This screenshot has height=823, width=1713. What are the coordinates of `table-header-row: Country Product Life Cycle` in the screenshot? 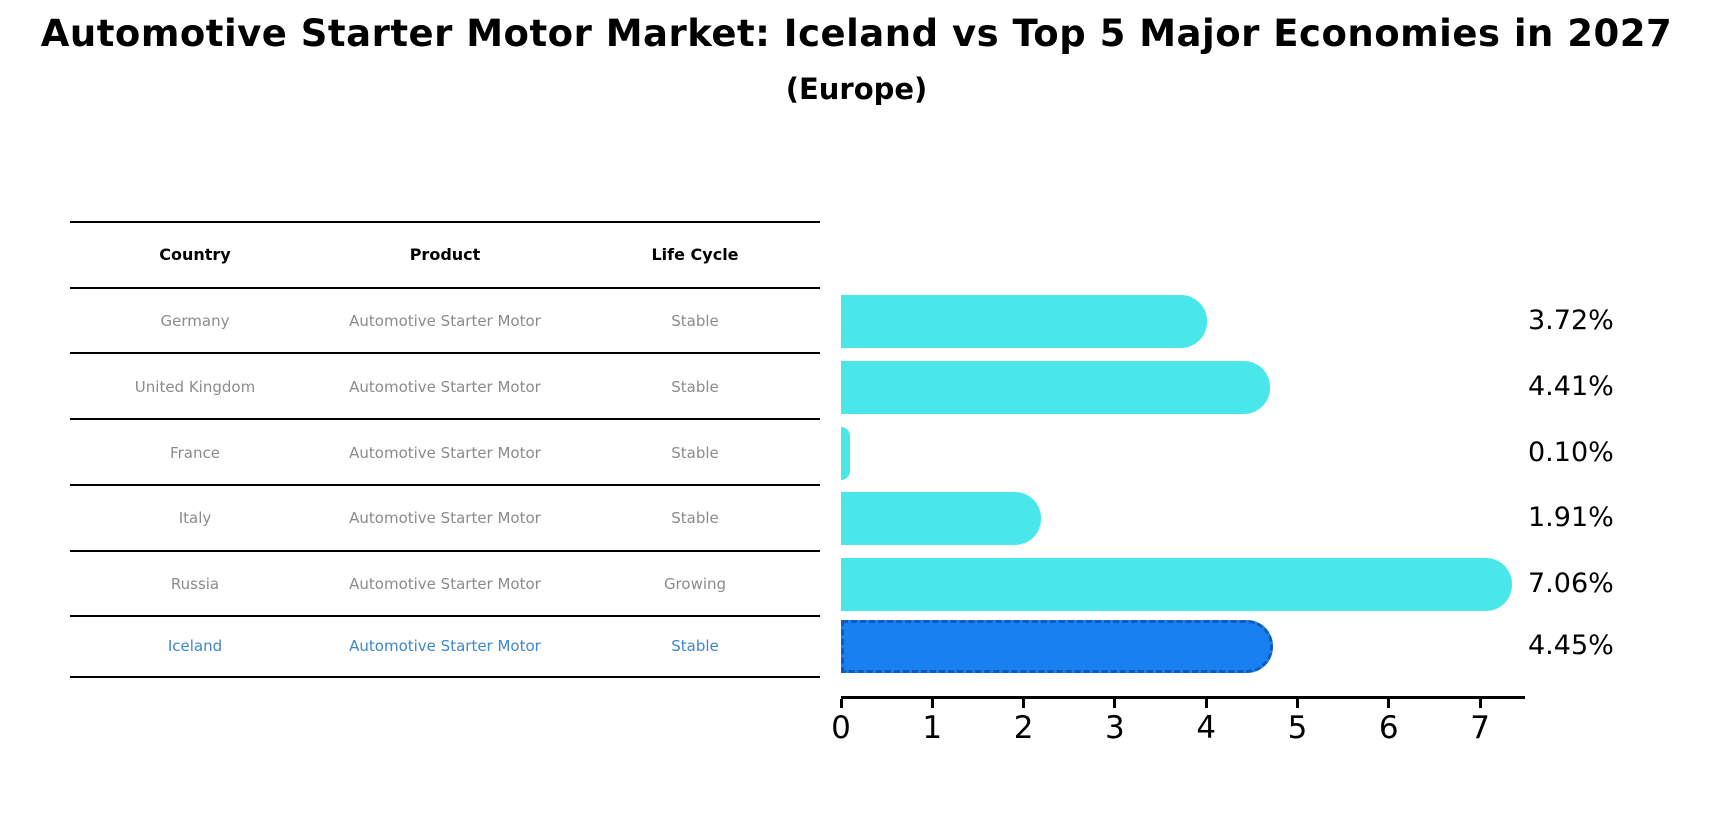 It's located at (445, 255).